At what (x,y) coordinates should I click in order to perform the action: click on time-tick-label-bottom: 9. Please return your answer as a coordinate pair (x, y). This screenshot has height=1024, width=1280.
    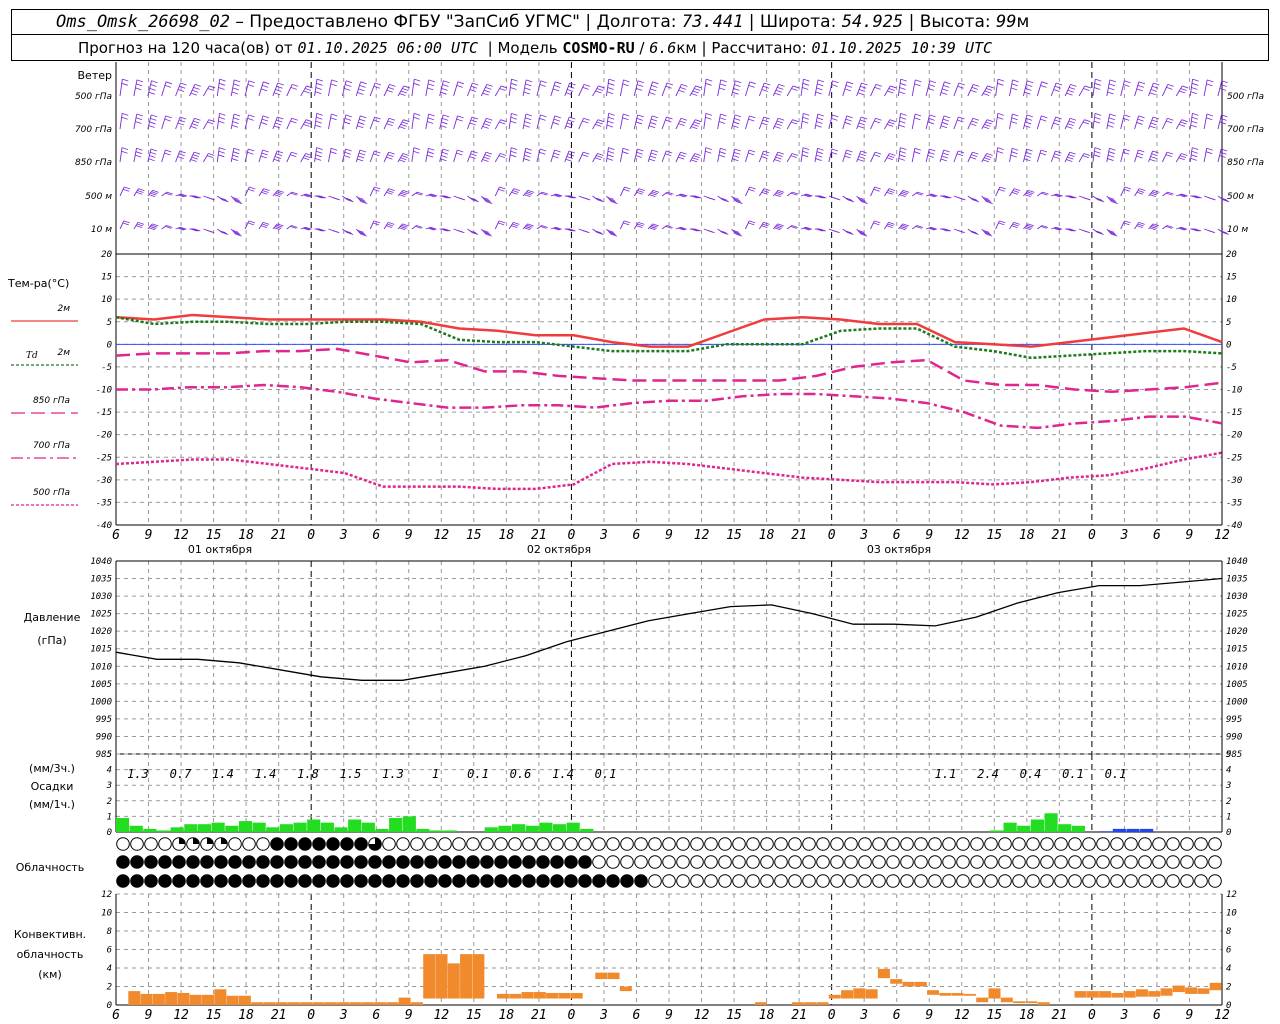
    Looking at the image, I should click on (149, 1015).